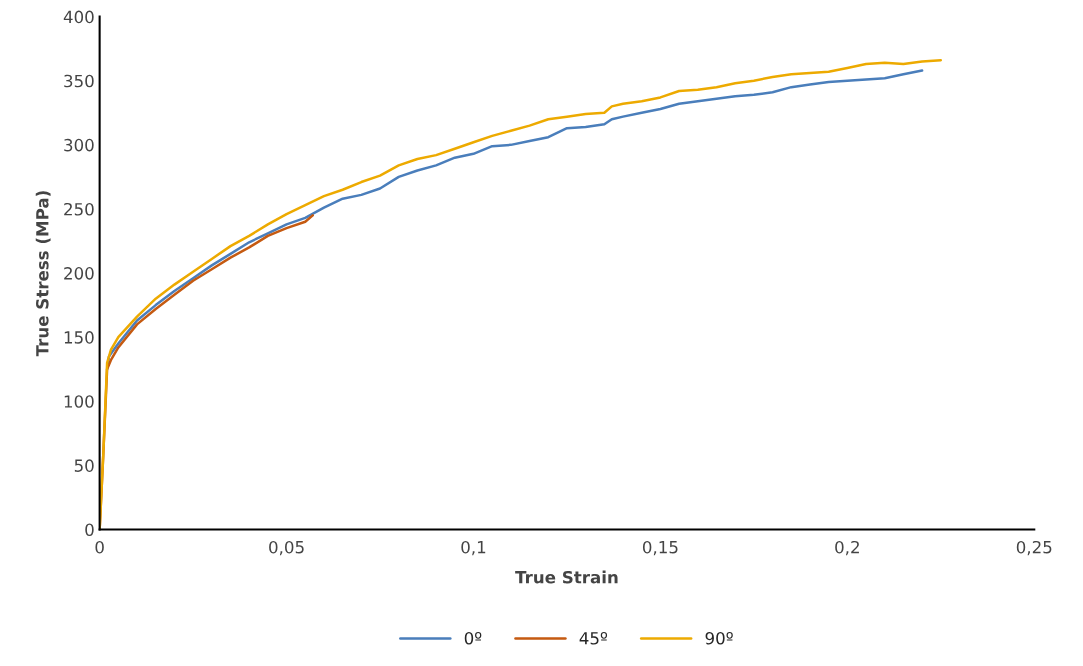 This screenshot has width=1083, height=666. What do you see at coordinates (847, 548) in the screenshot?
I see `x-tick-label: 0,2` at bounding box center [847, 548].